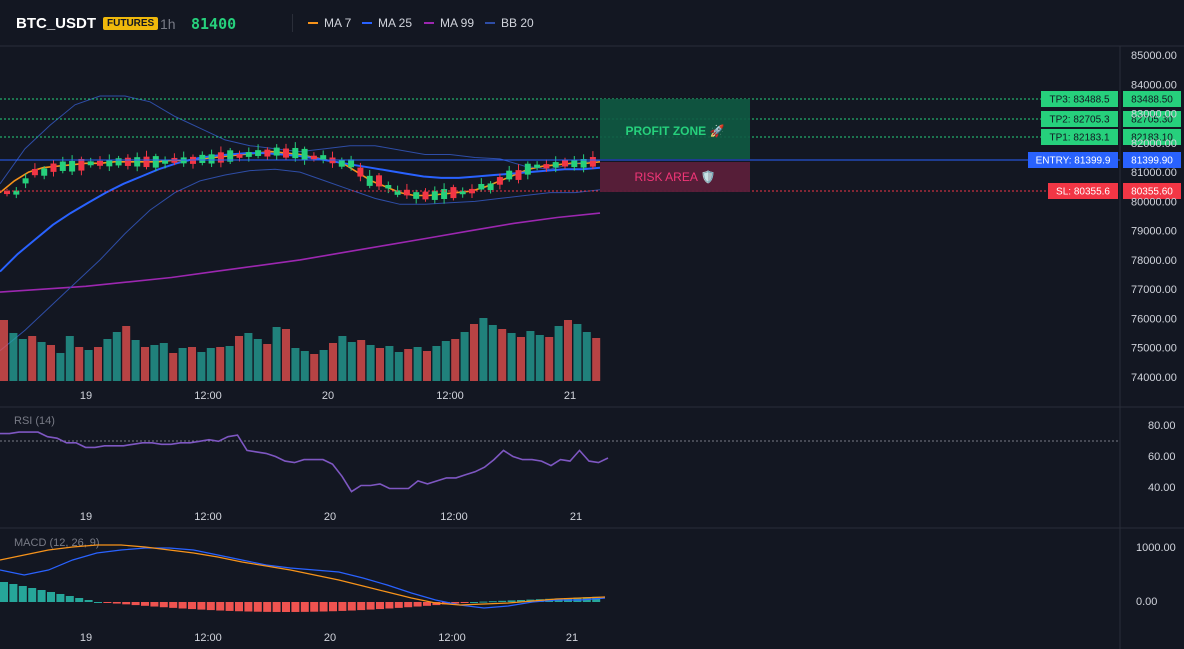 The image size is (1184, 649). Describe the element at coordinates (1079, 100) in the screenshot. I see `tp3-tag-label: TP3: 83488.5` at that location.